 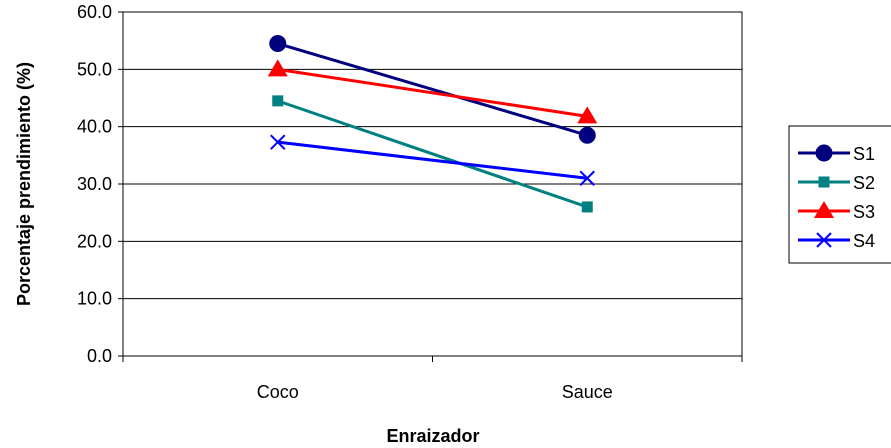 What do you see at coordinates (99, 356) in the screenshot?
I see `y-tick-label: 0.0` at bounding box center [99, 356].